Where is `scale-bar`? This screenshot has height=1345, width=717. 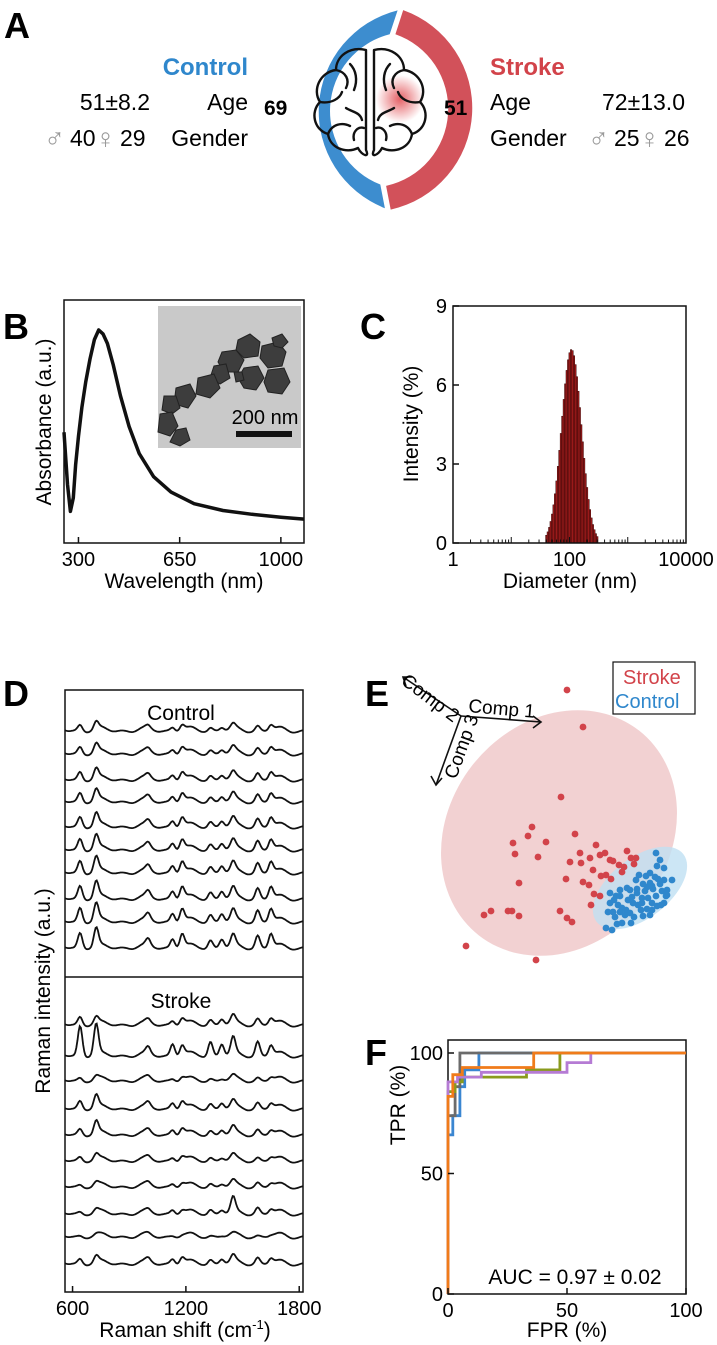 scale-bar is located at coordinates (264, 434).